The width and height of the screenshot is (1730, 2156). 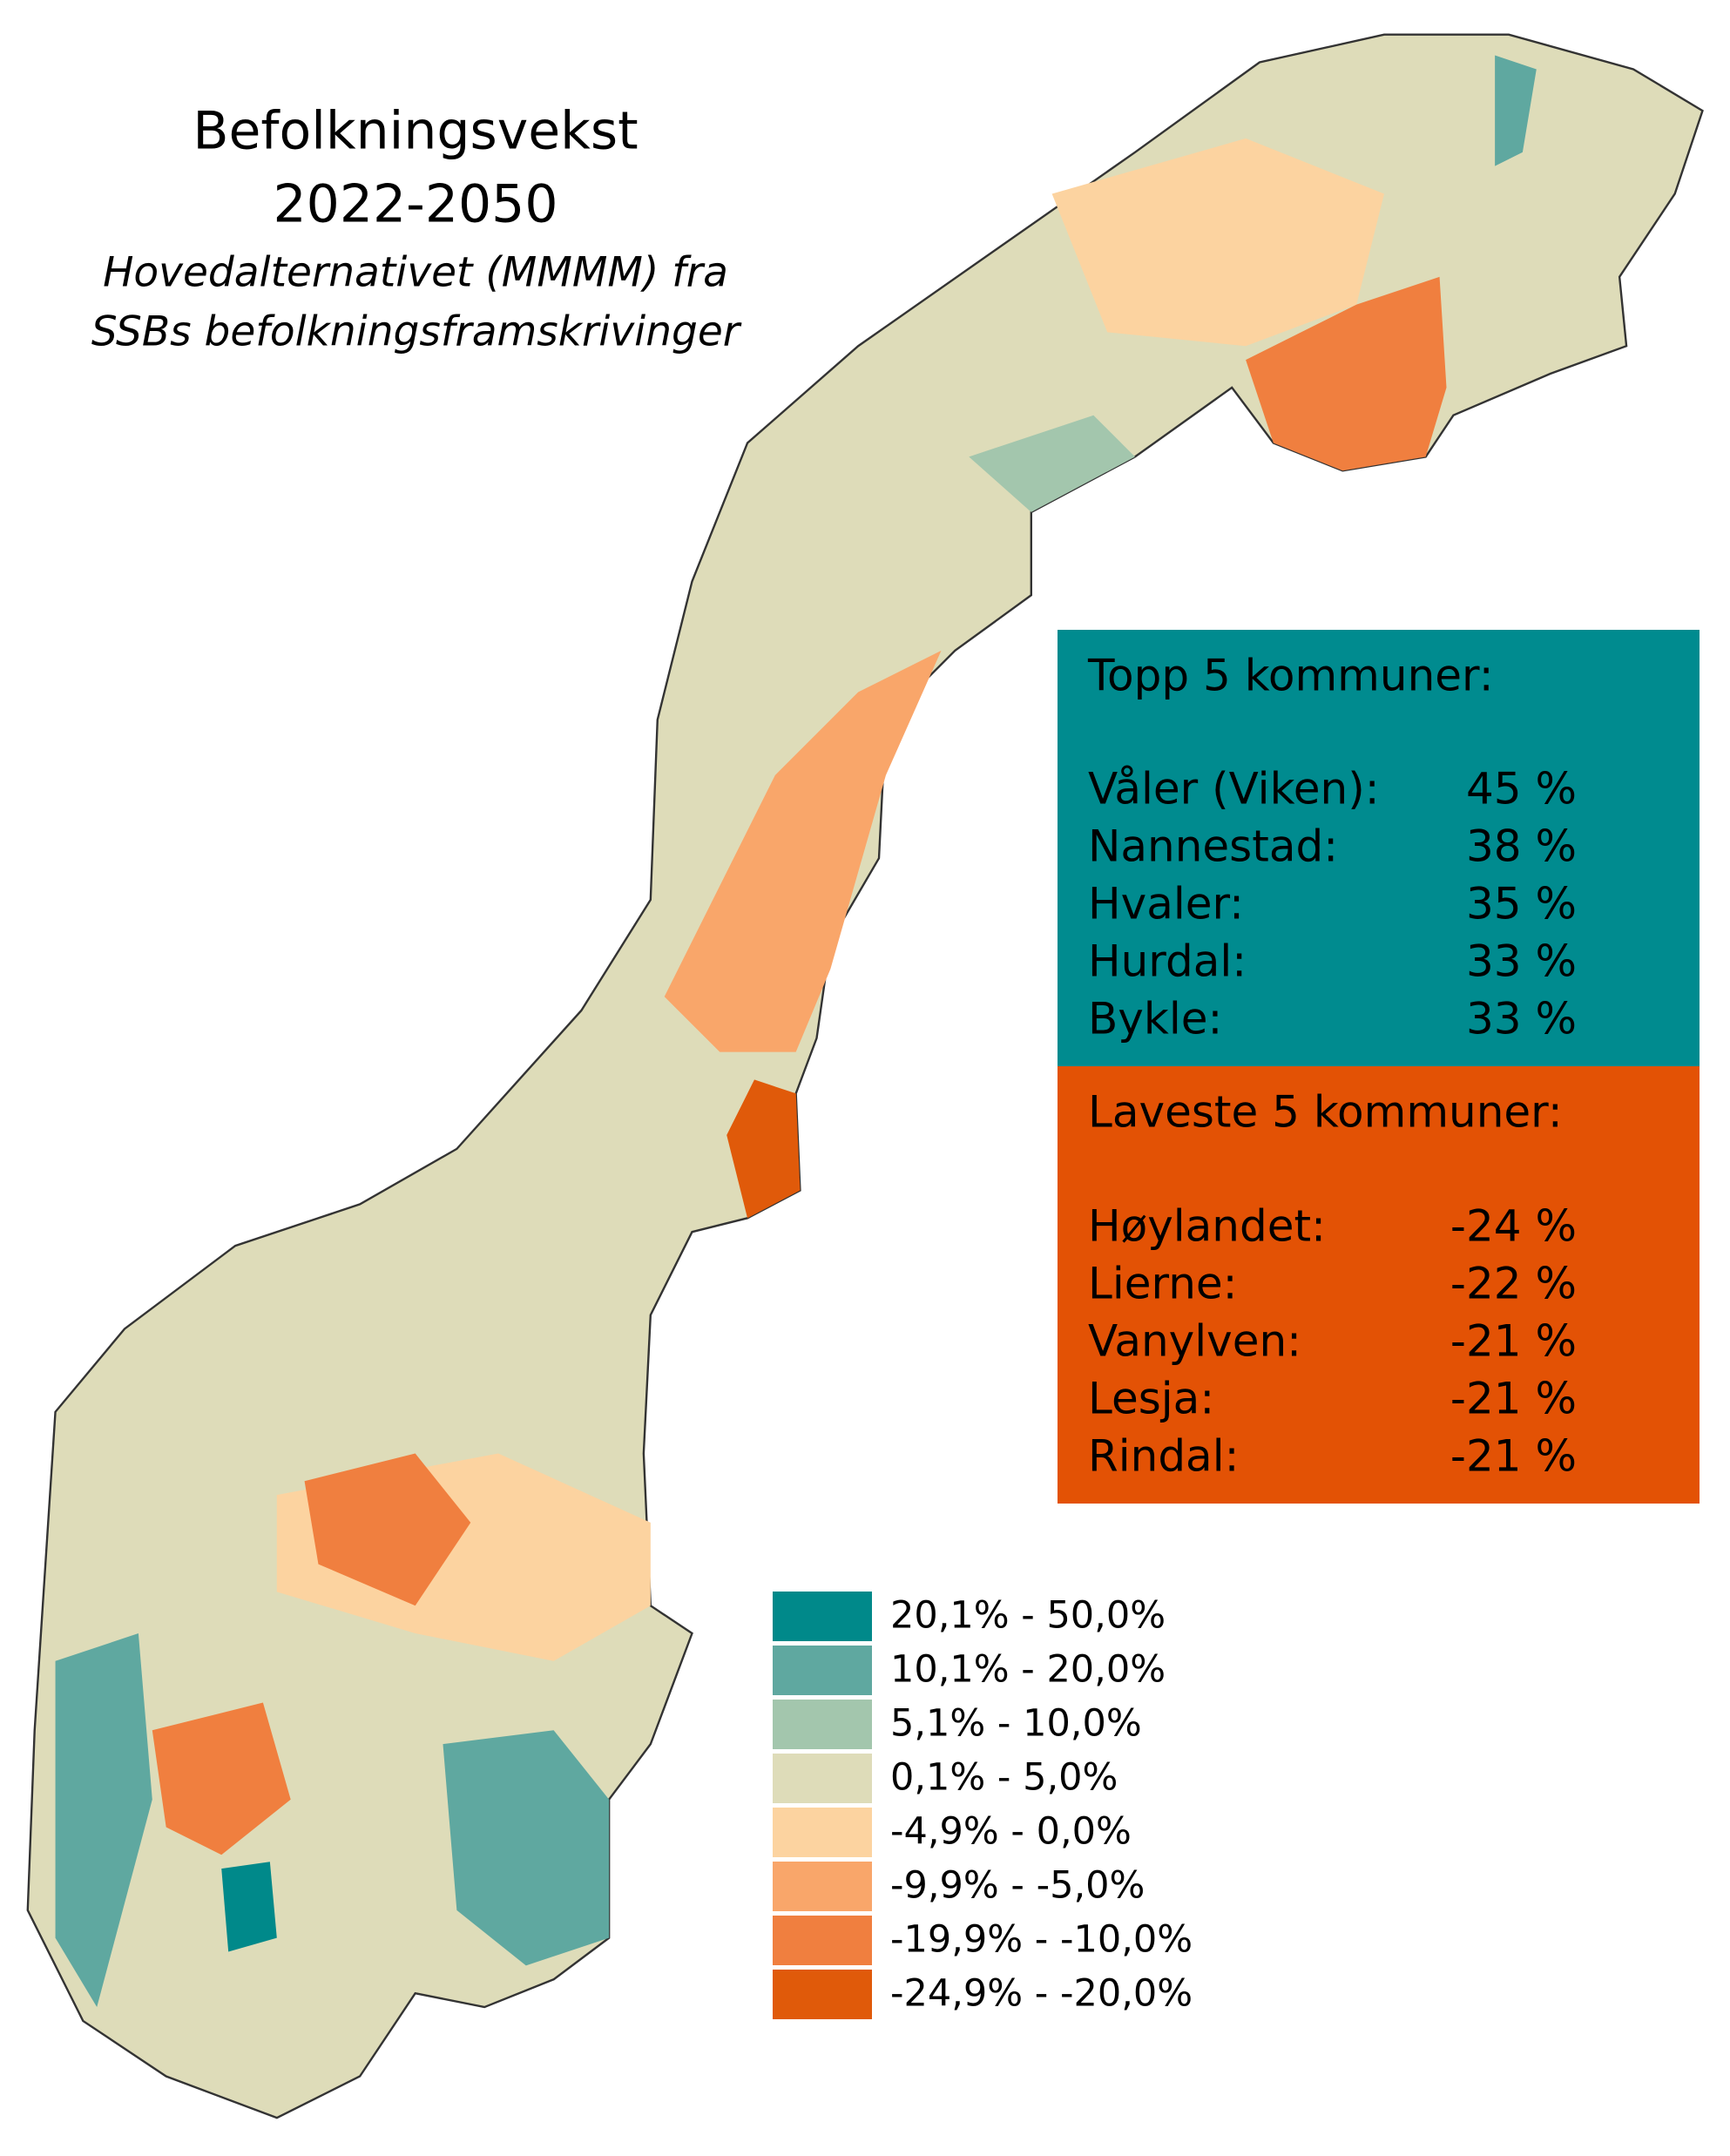 I want to click on region-orange2, so click(x=387, y=1529).